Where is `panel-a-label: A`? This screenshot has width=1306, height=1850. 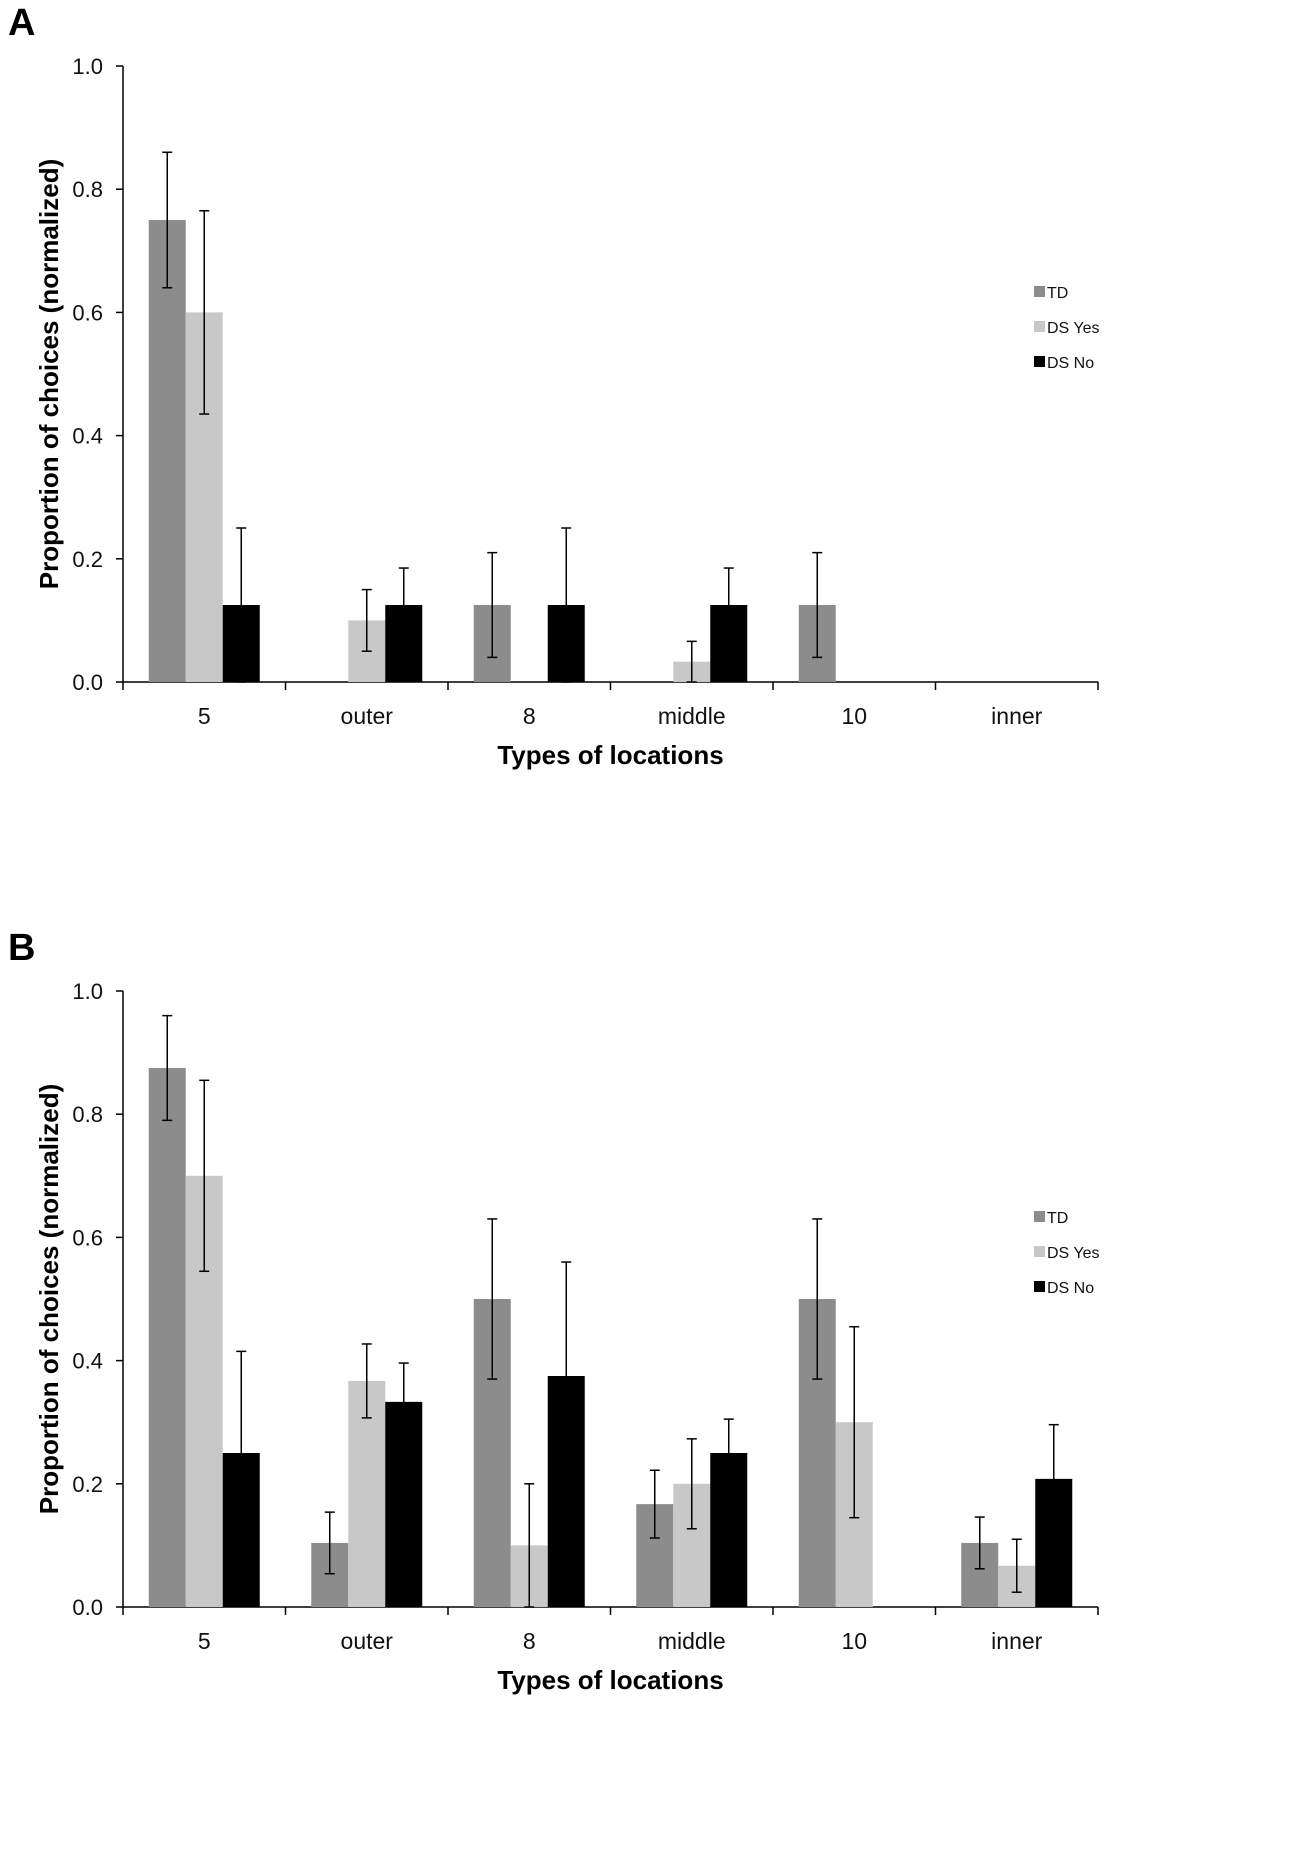 panel-a-label: A is located at coordinates (22, 23).